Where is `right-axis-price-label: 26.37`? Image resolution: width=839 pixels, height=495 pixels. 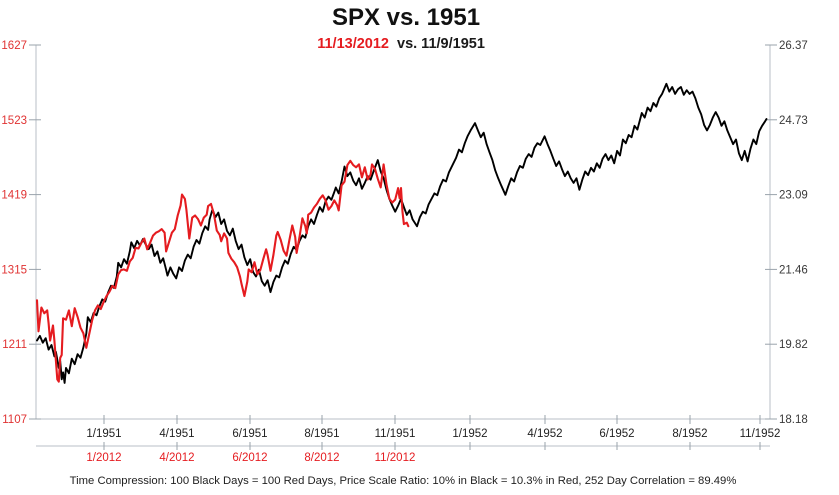 right-axis-price-label: 26.37 is located at coordinates (793, 46).